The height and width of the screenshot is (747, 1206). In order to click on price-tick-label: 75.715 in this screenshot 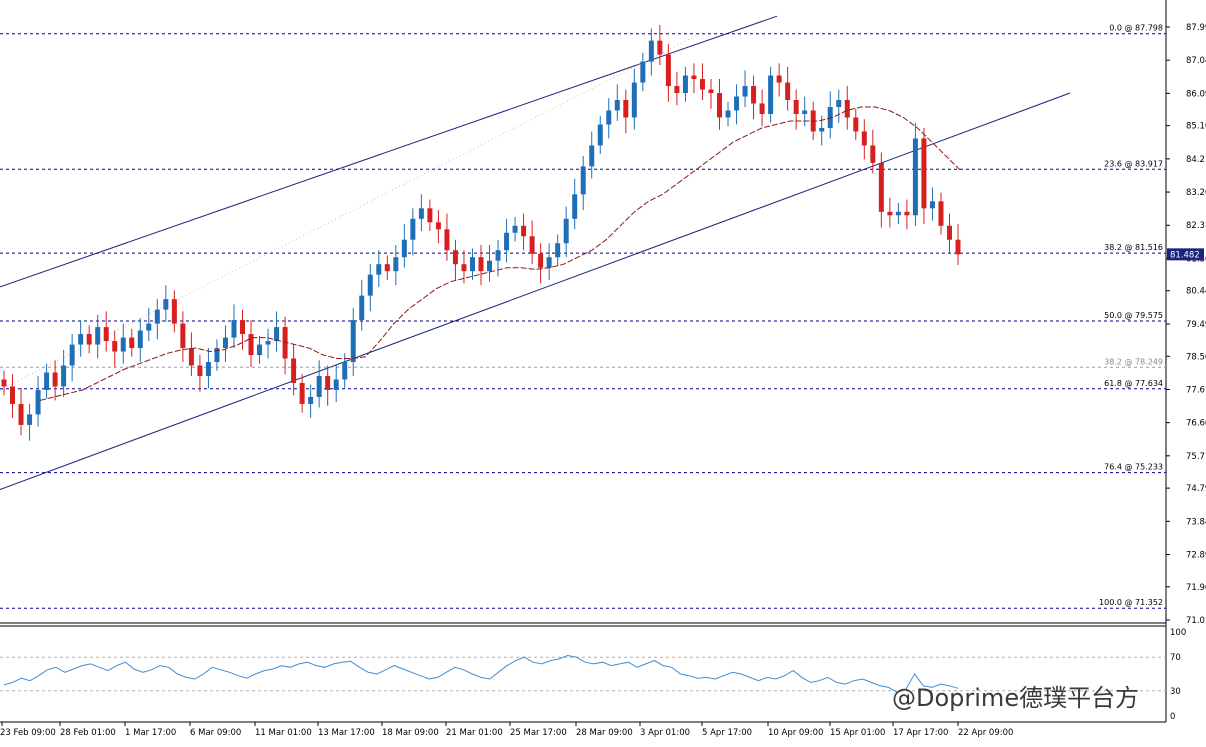, I will do `click(1196, 457)`.